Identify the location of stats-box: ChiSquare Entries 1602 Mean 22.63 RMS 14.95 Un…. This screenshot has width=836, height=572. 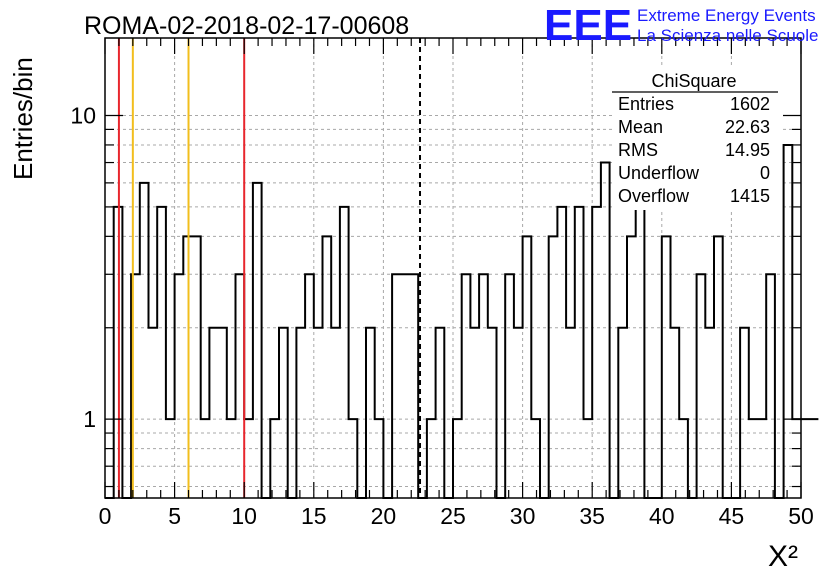
(697, 138).